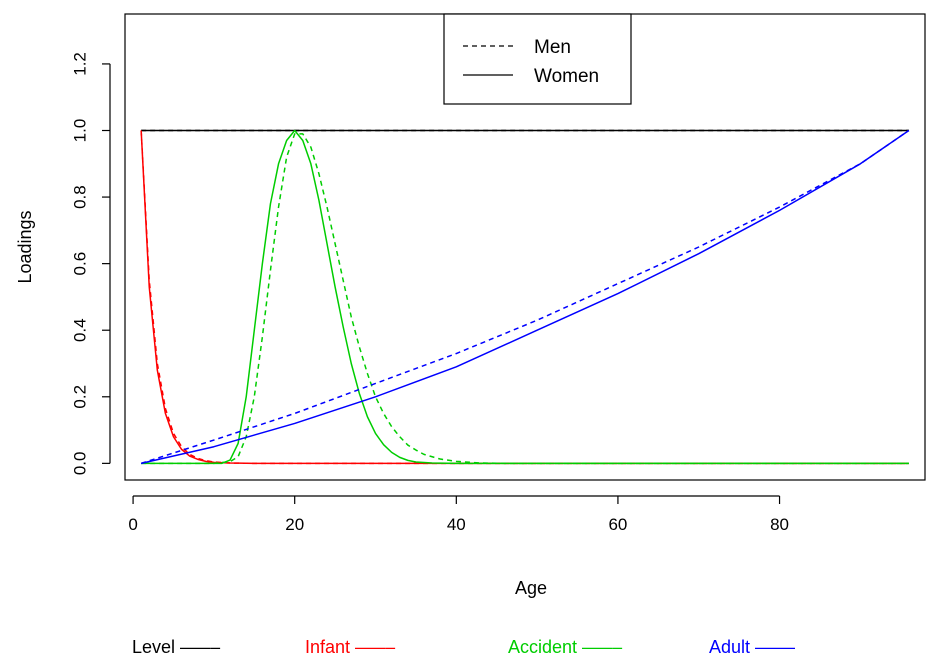 The height and width of the screenshot is (659, 938). I want to click on color-key-accident: Accident ––––, so click(565, 647).